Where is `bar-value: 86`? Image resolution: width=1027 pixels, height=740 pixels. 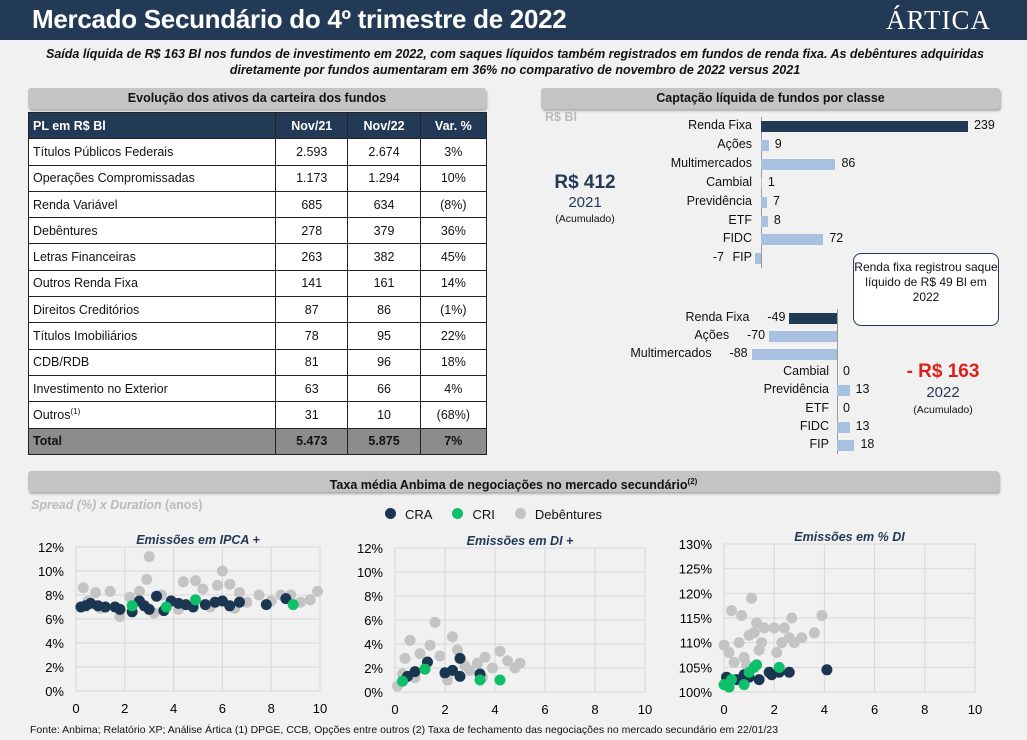 bar-value: 86 is located at coordinates (848, 162).